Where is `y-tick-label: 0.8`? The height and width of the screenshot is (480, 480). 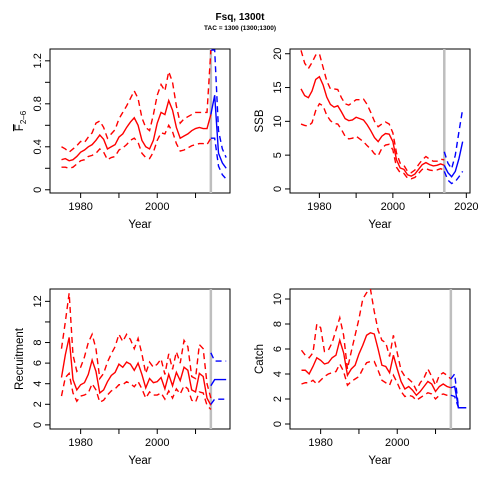 y-tick-label: 0.8 is located at coordinates (38, 103).